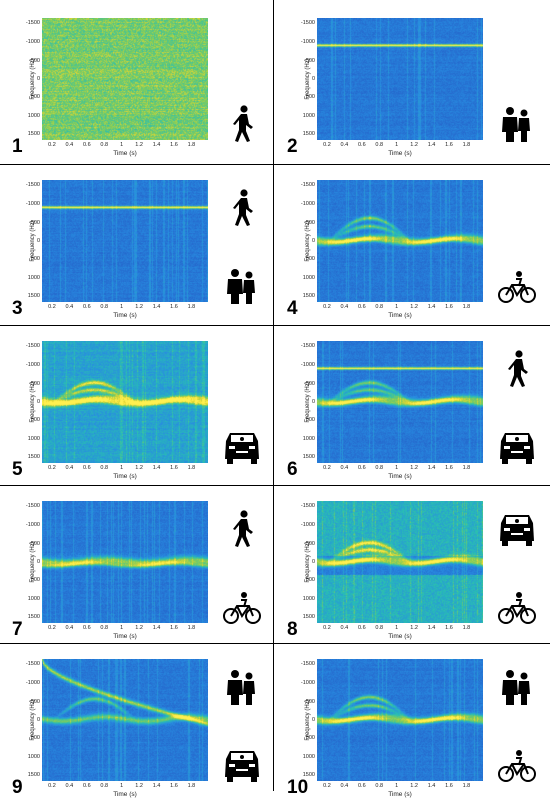  Describe the element at coordinates (292, 146) in the screenshot. I see `panel-number: 2` at that location.